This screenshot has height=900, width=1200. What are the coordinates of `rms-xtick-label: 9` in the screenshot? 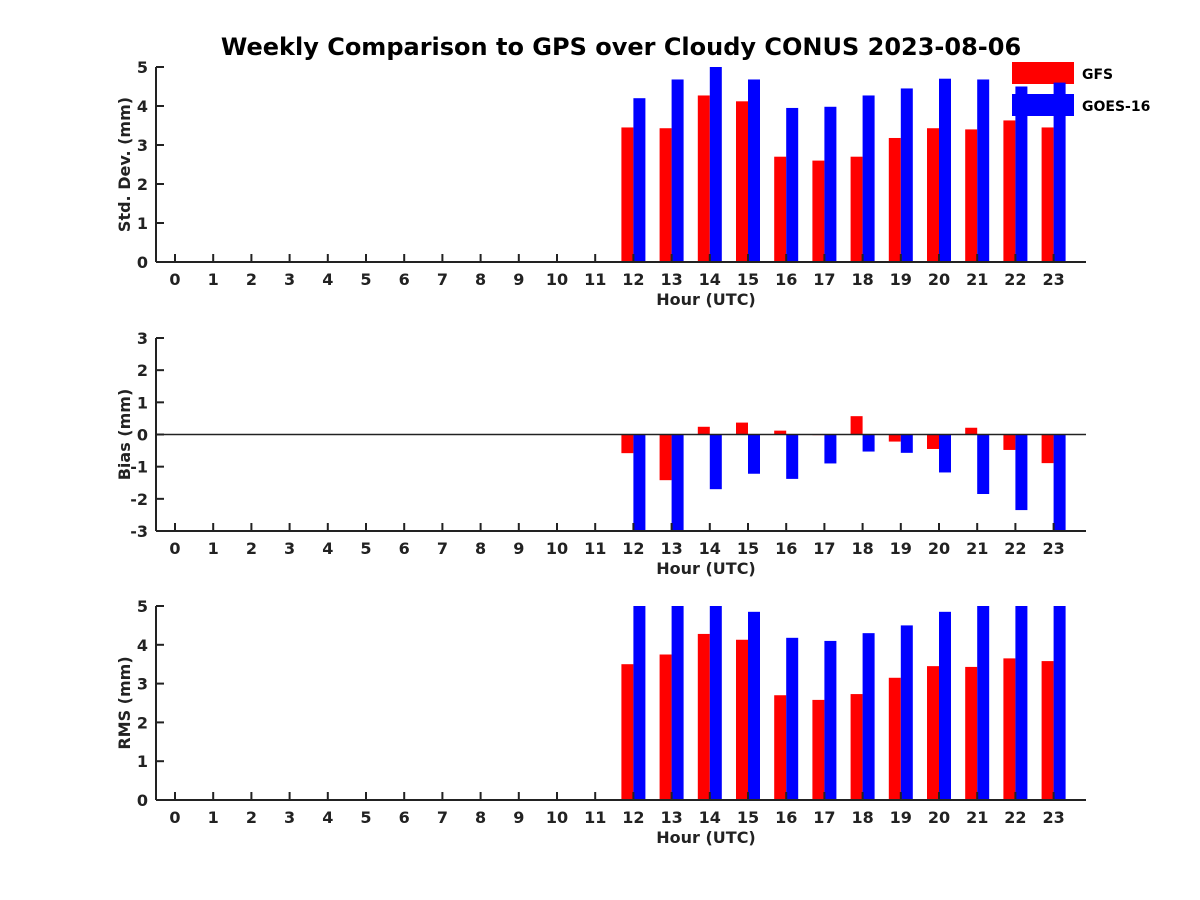 It's located at (518, 817).